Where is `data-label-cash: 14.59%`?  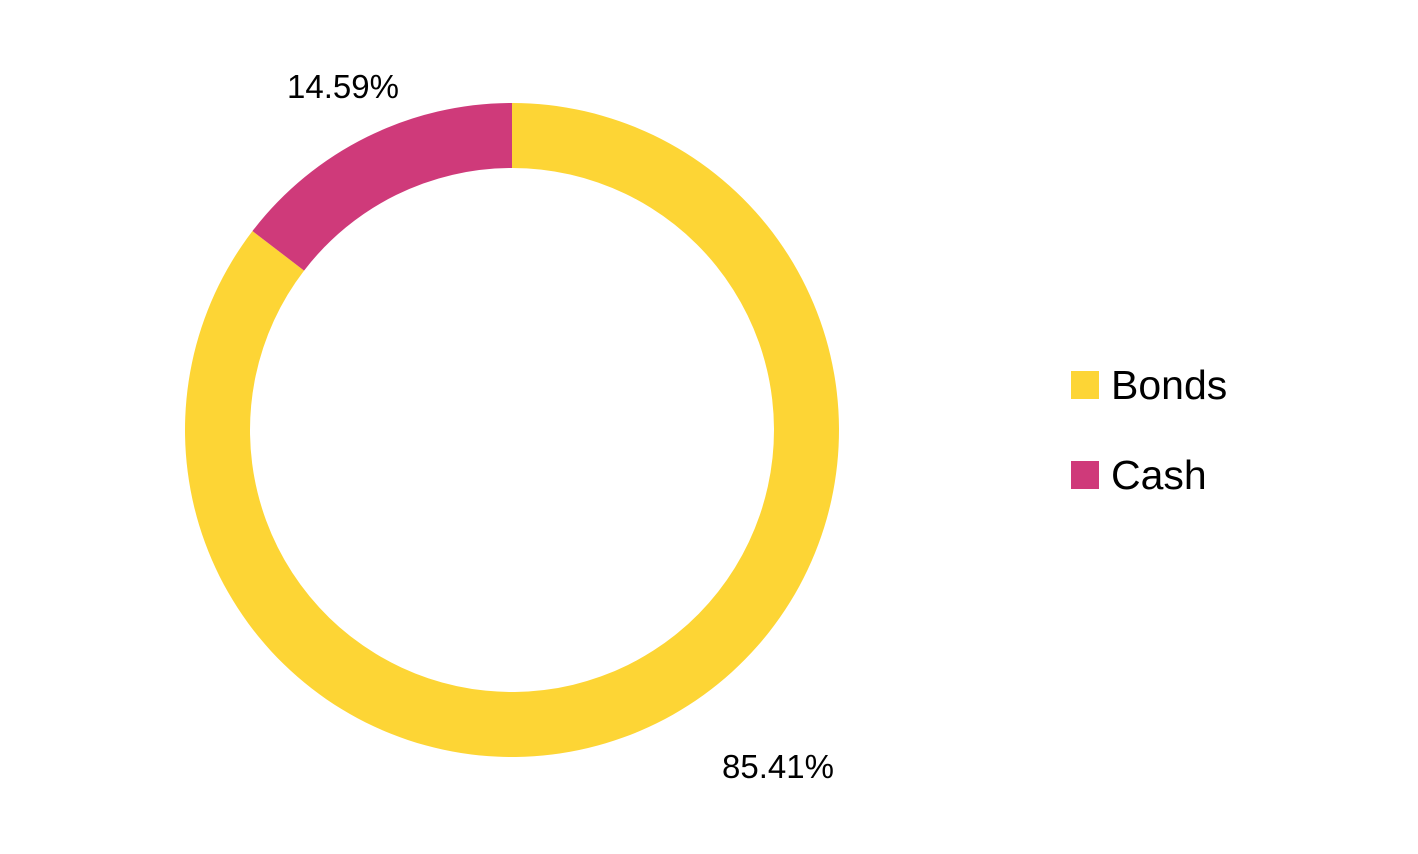
data-label-cash: 14.59% is located at coordinates (343, 86).